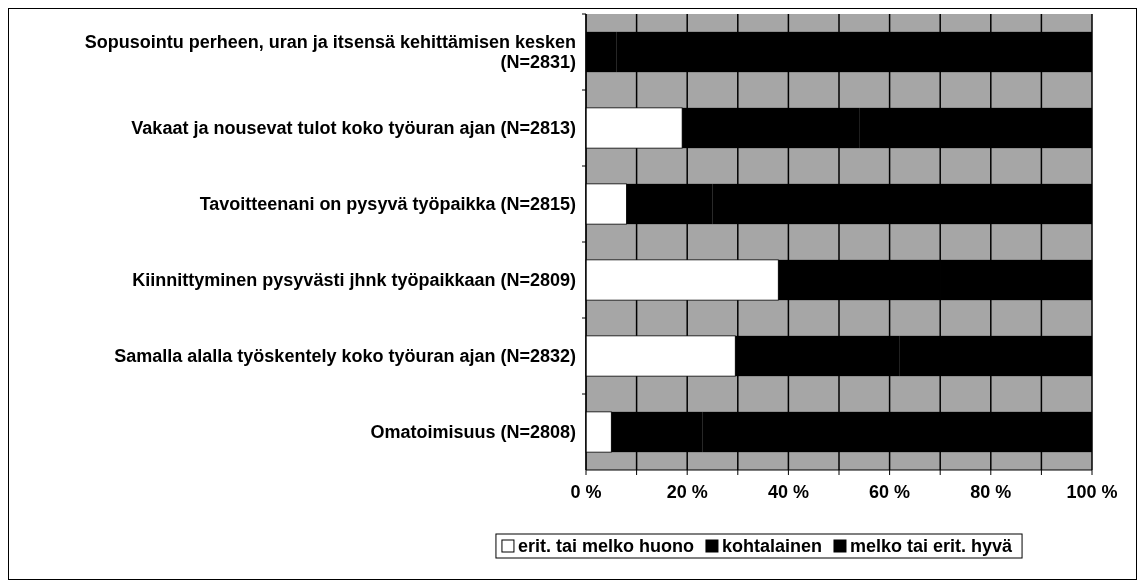 Image resolution: width=1145 pixels, height=588 pixels. Describe the element at coordinates (330, 52) in the screenshot. I see `y-tick-label: Sopusointu perheen, uran ja itsensä kehittämisen kesken (N=2831)` at that location.